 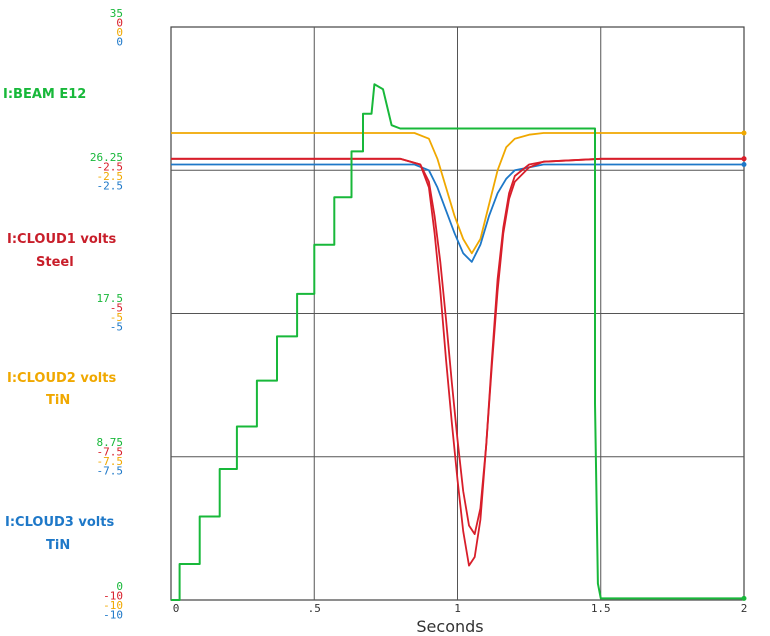 What do you see at coordinates (55, 262) in the screenshot?
I see `cloud1-series-sublabel: Steel` at bounding box center [55, 262].